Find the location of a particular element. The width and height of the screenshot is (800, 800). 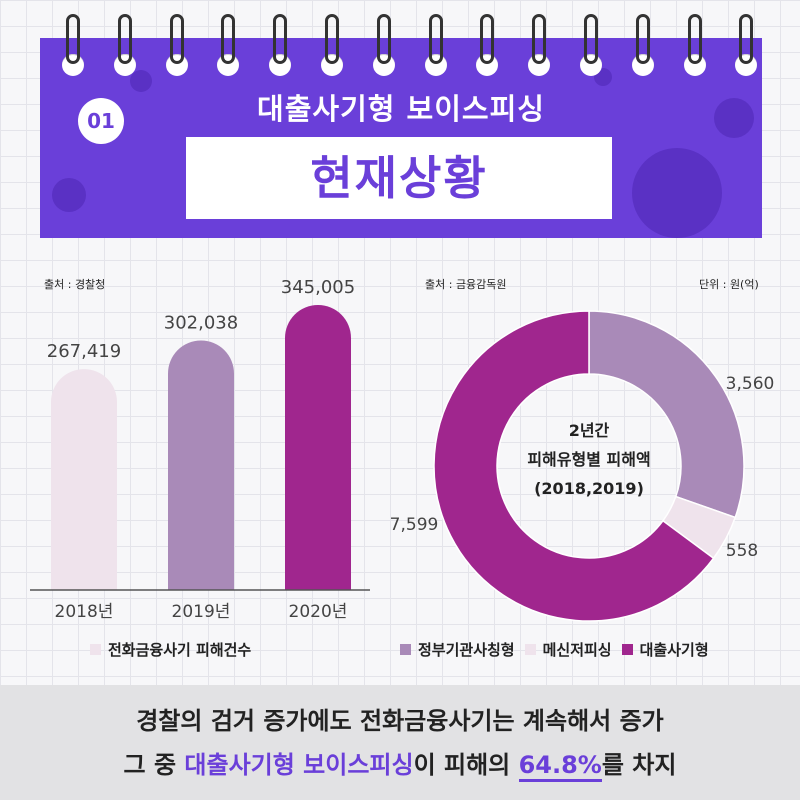

bar-value-label: 302,038 is located at coordinates (201, 322).